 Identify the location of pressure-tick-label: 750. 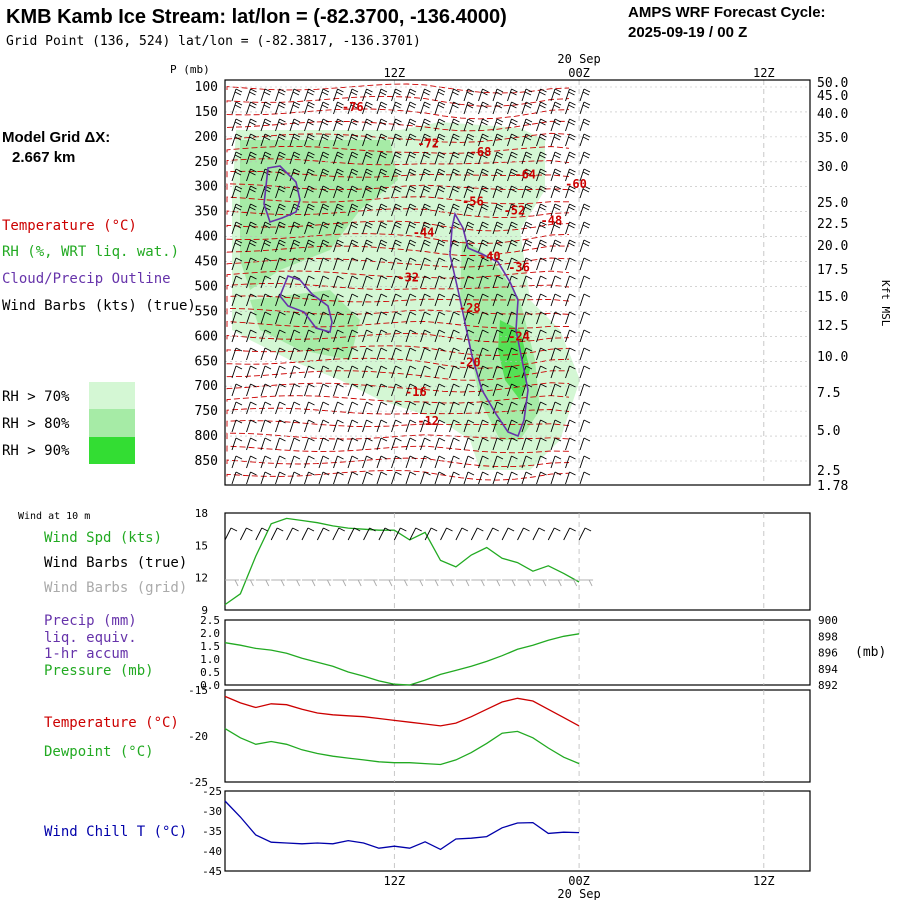
(206, 411).